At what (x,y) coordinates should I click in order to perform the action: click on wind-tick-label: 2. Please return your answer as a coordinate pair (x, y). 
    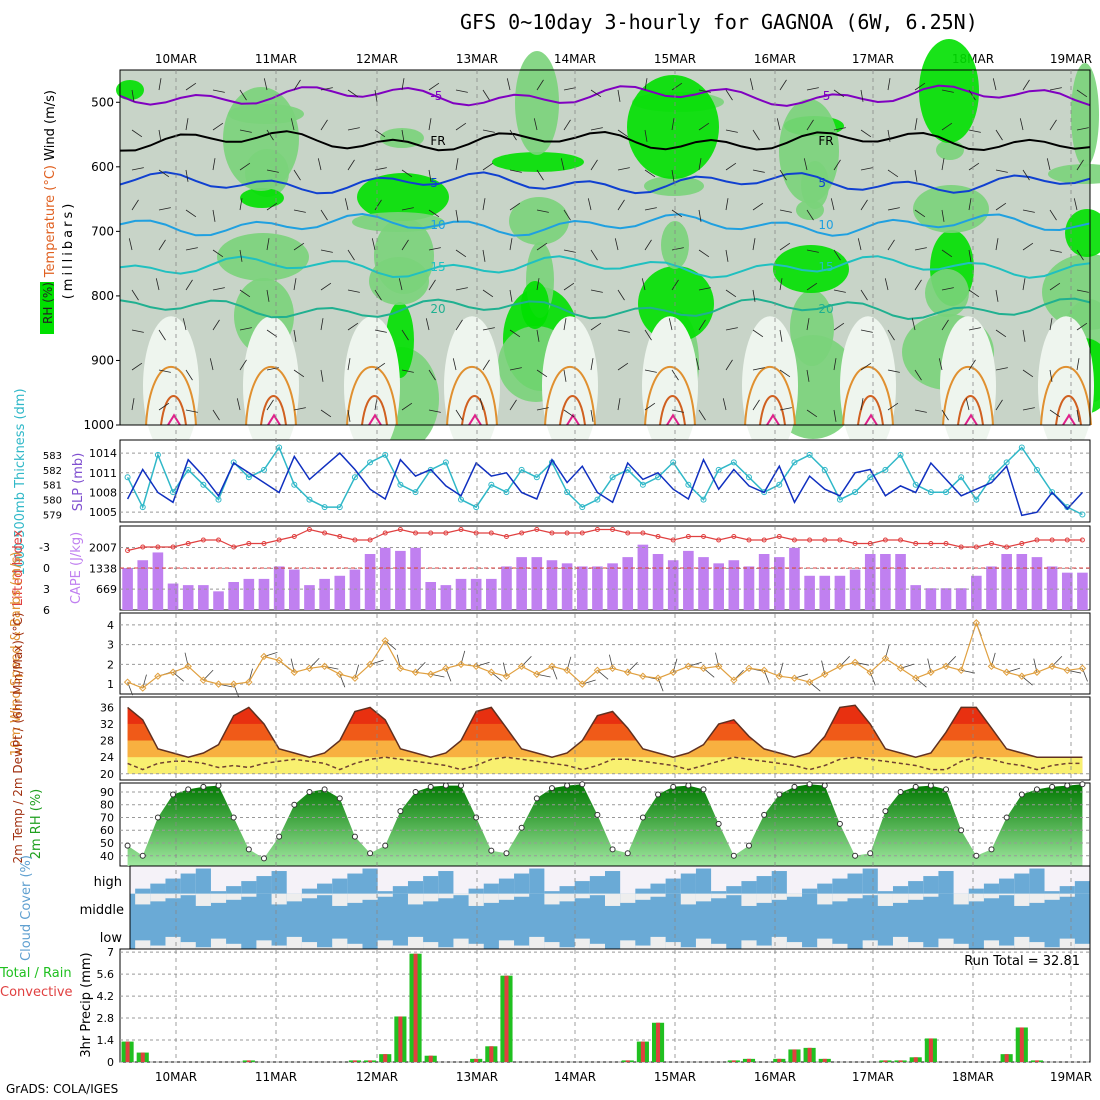
    Looking at the image, I should click on (110, 664).